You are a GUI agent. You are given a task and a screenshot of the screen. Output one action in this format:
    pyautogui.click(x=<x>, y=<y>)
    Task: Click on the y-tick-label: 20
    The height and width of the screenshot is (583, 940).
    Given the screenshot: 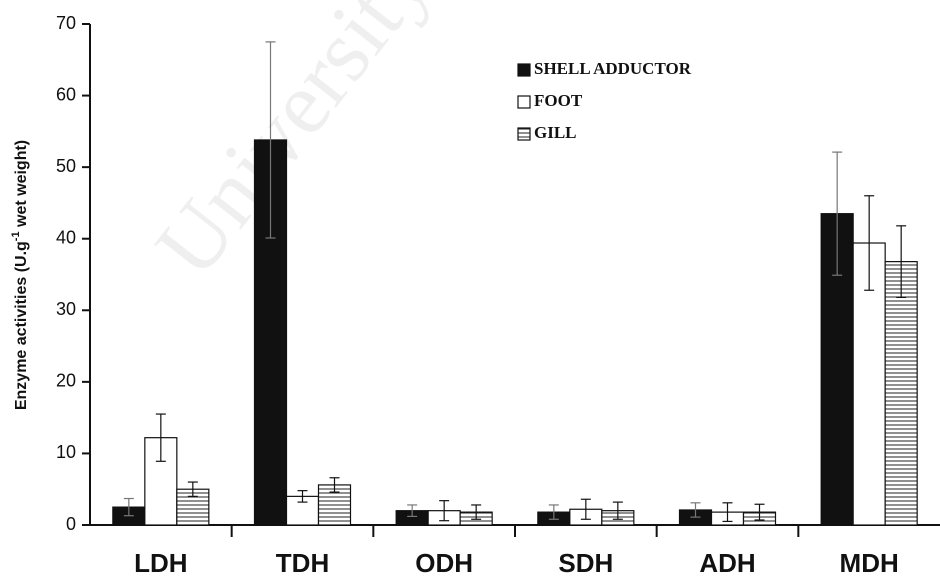 What is the action you would take?
    pyautogui.click(x=66, y=381)
    